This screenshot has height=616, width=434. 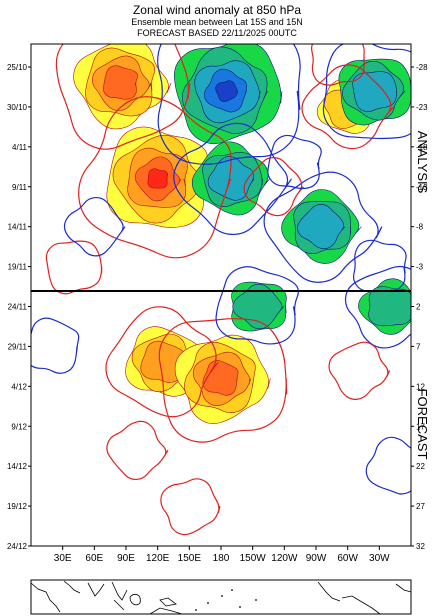 What do you see at coordinates (420, 546) in the screenshot?
I see `y-tick-label-right: 32` at bounding box center [420, 546].